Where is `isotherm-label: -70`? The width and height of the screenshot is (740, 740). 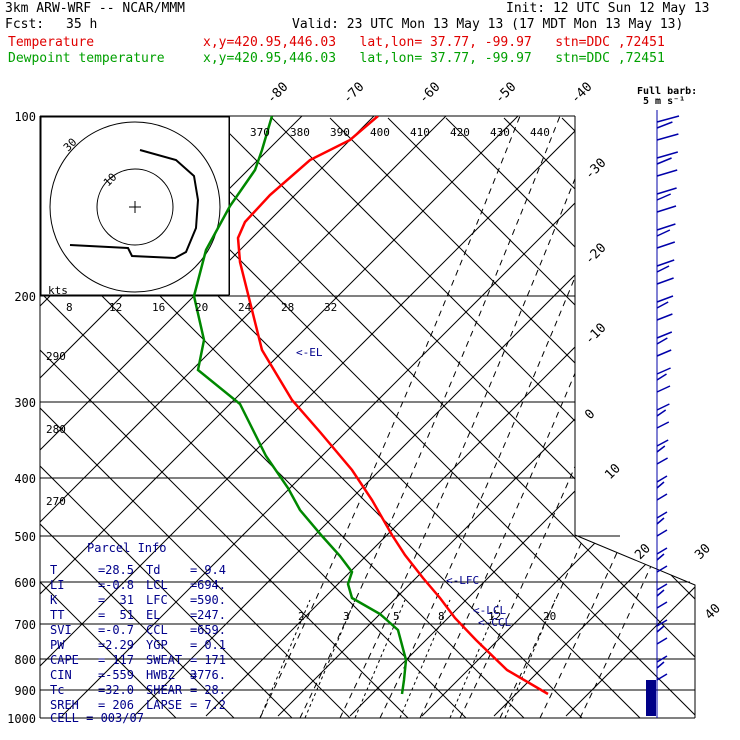 isotherm-label: -70 is located at coordinates (353, 93).